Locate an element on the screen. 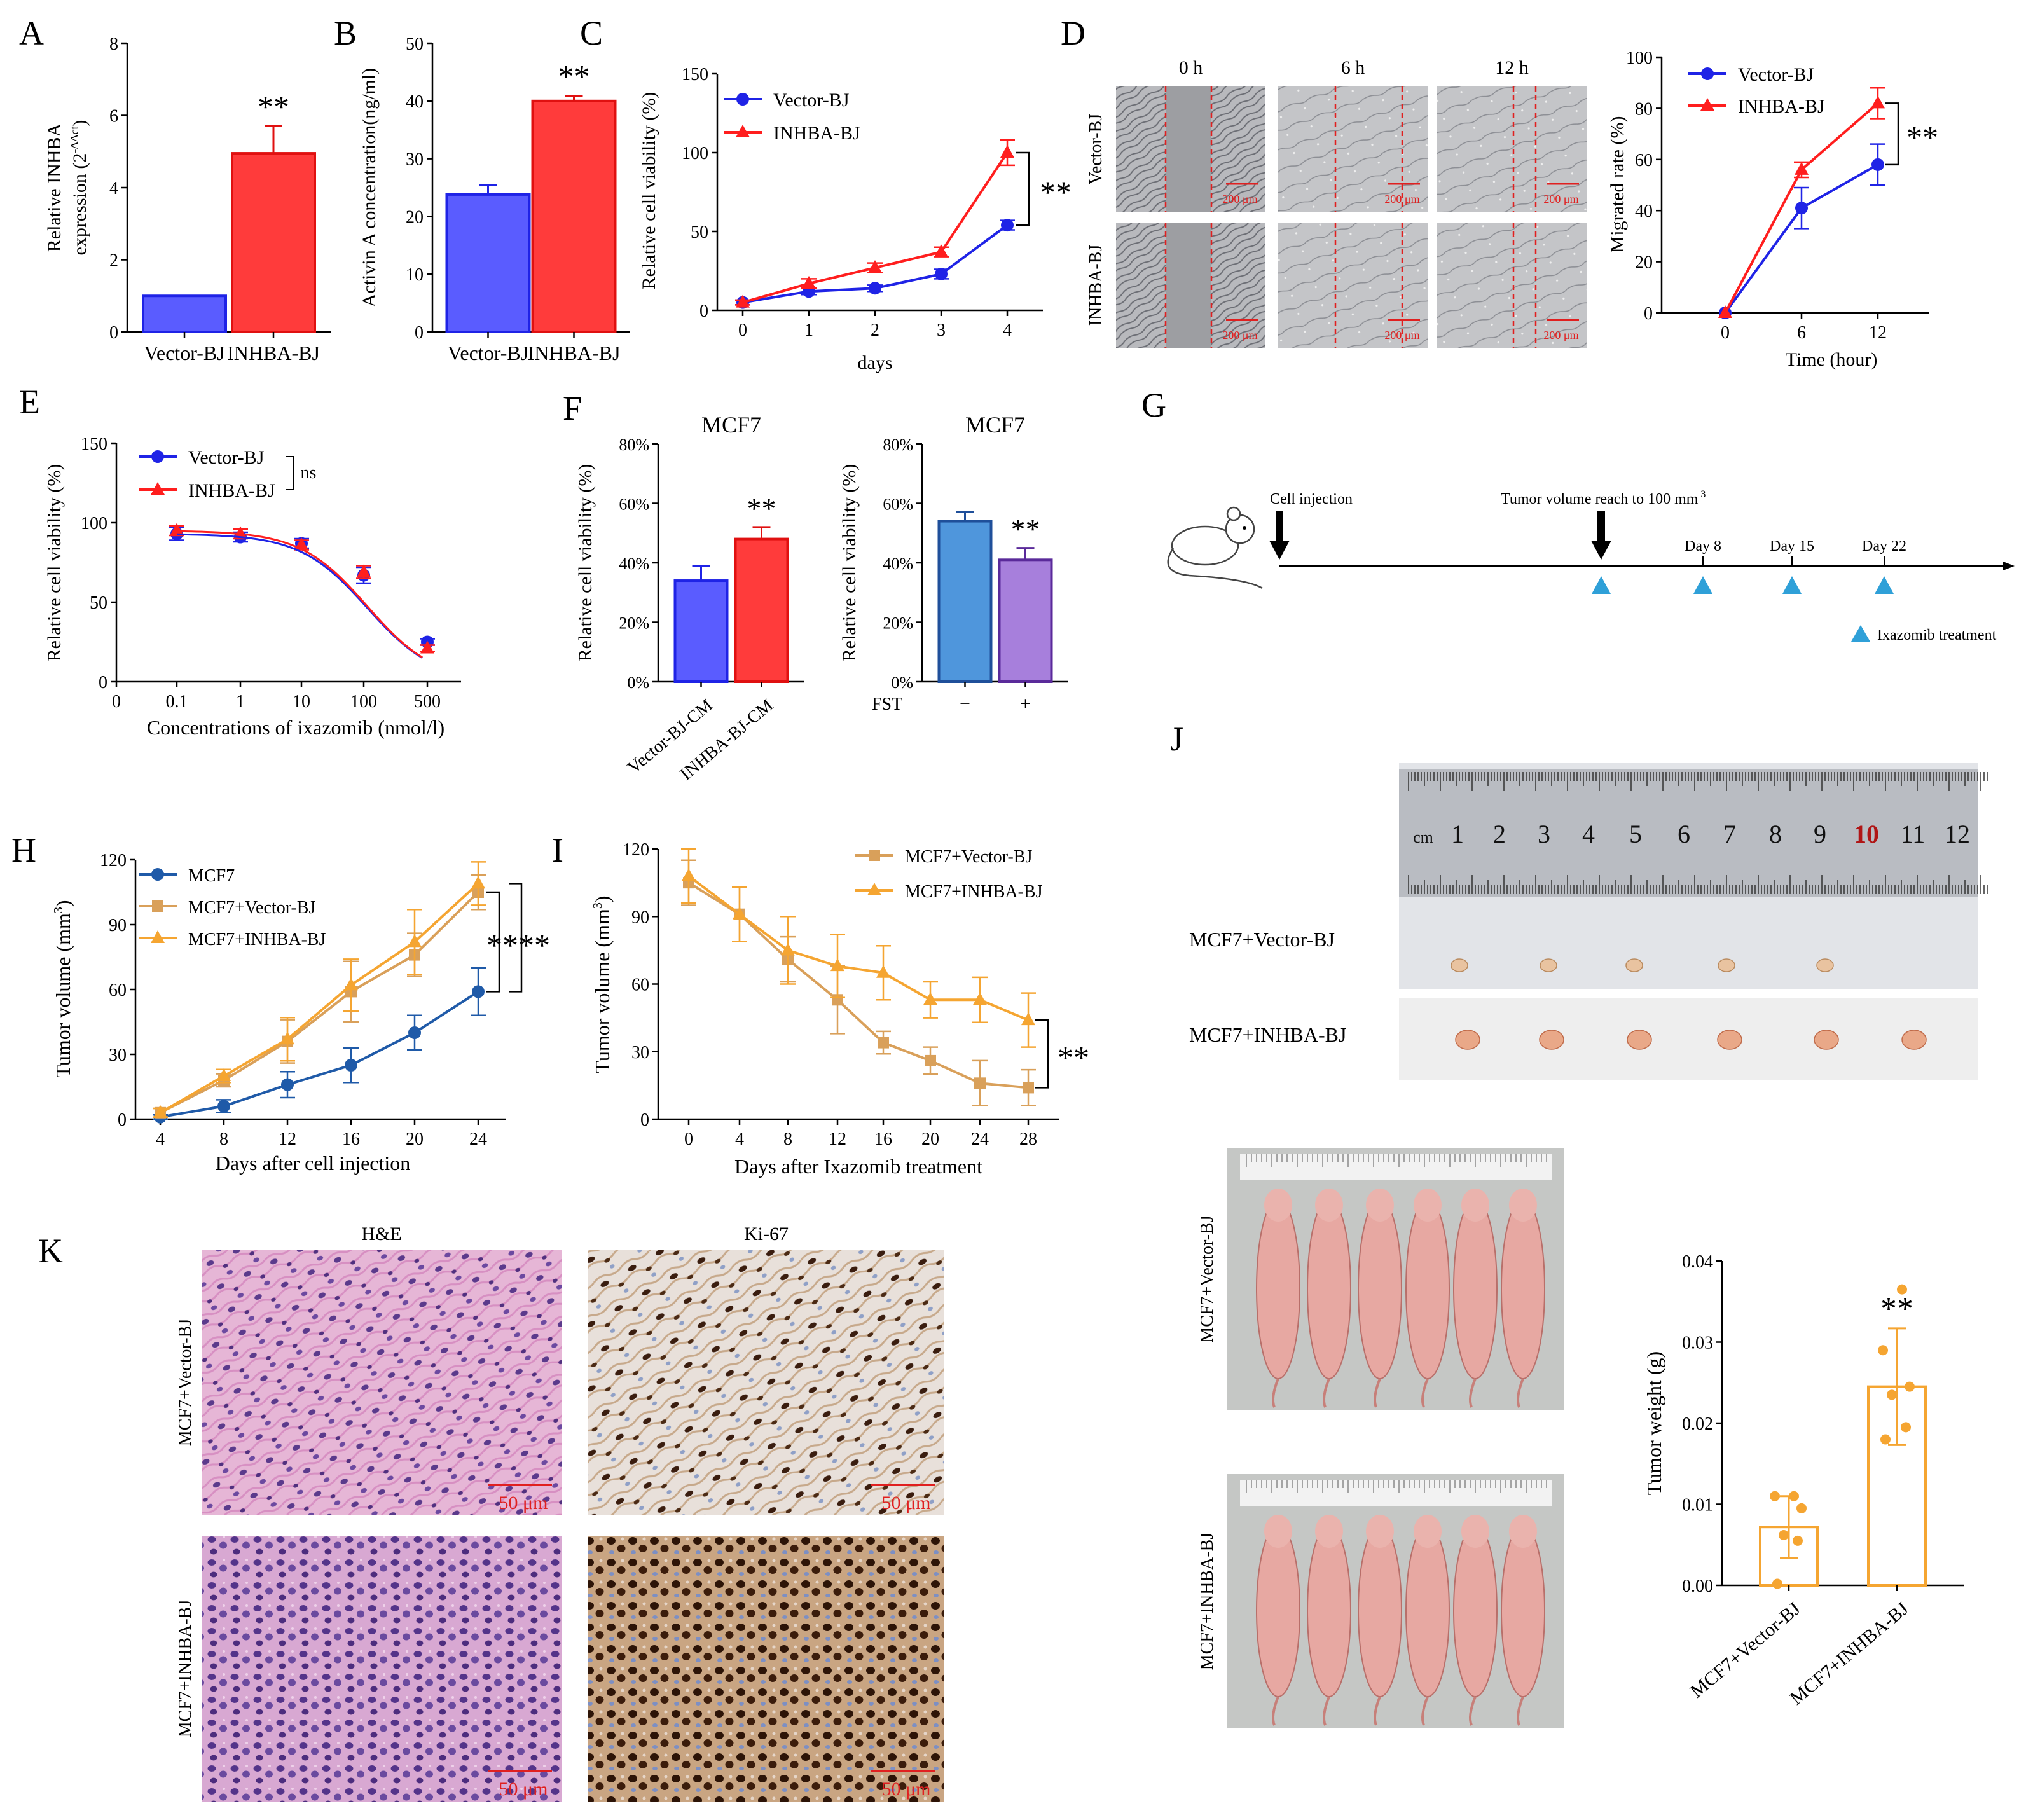 This screenshot has height=1820, width=2026. ruler-number: 9 is located at coordinates (1820, 834).